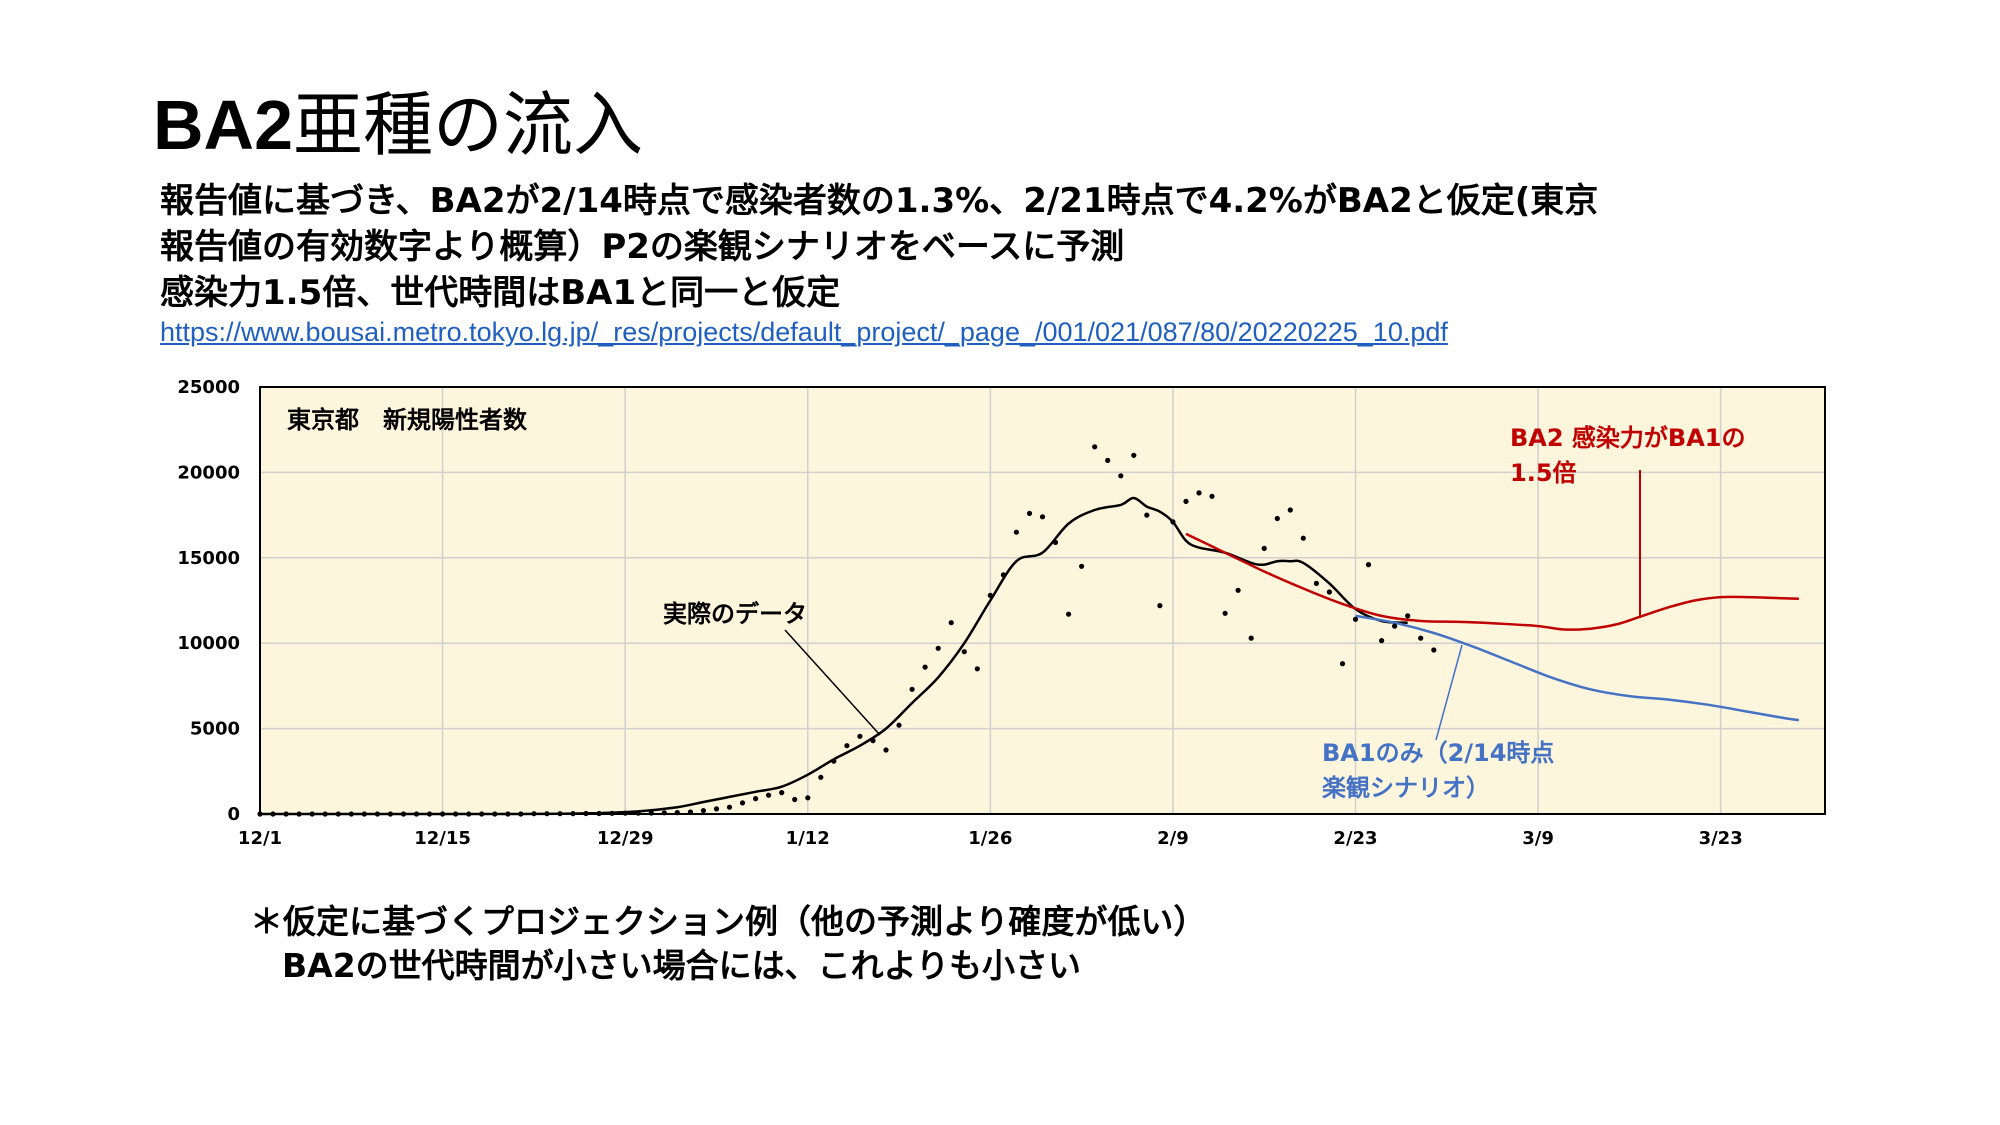  What do you see at coordinates (208, 558) in the screenshot?
I see `y-tick-label: 15000` at bounding box center [208, 558].